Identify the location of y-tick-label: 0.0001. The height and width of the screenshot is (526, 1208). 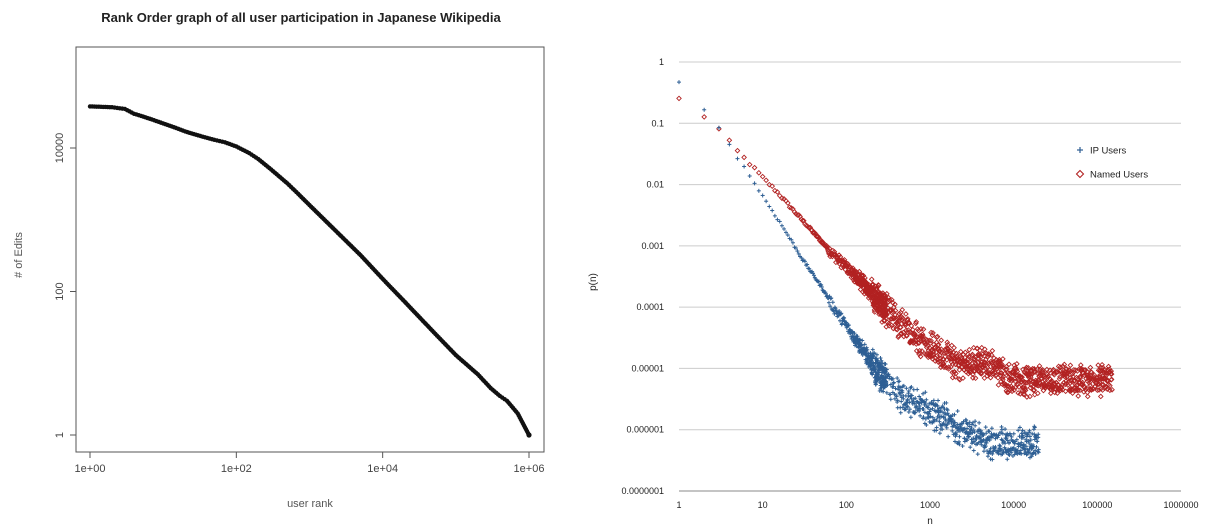
(650, 307).